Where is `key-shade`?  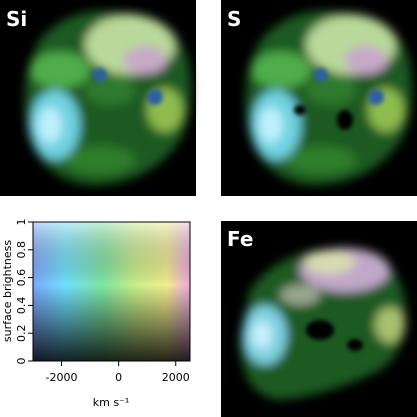 key-shade is located at coordinates (111, 291).